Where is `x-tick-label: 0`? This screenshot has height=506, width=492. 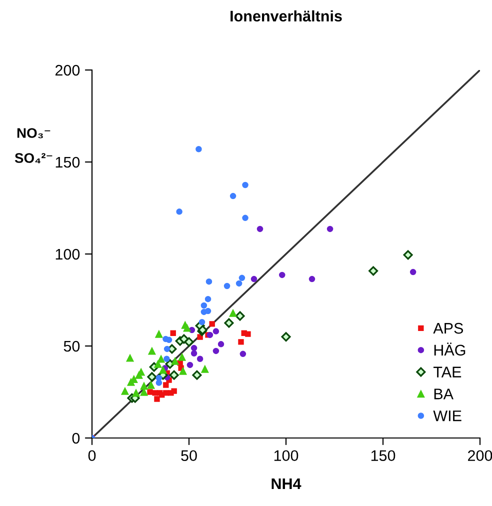
x-tick-label: 0 is located at coordinates (92, 456).